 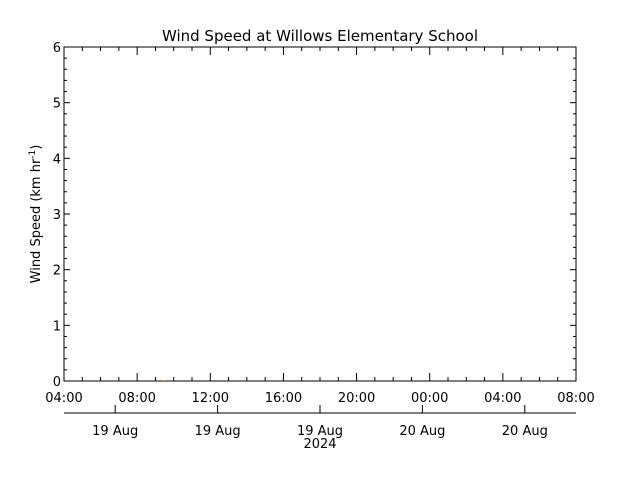 What do you see at coordinates (319, 444) in the screenshot?
I see `year-label: 2024` at bounding box center [319, 444].